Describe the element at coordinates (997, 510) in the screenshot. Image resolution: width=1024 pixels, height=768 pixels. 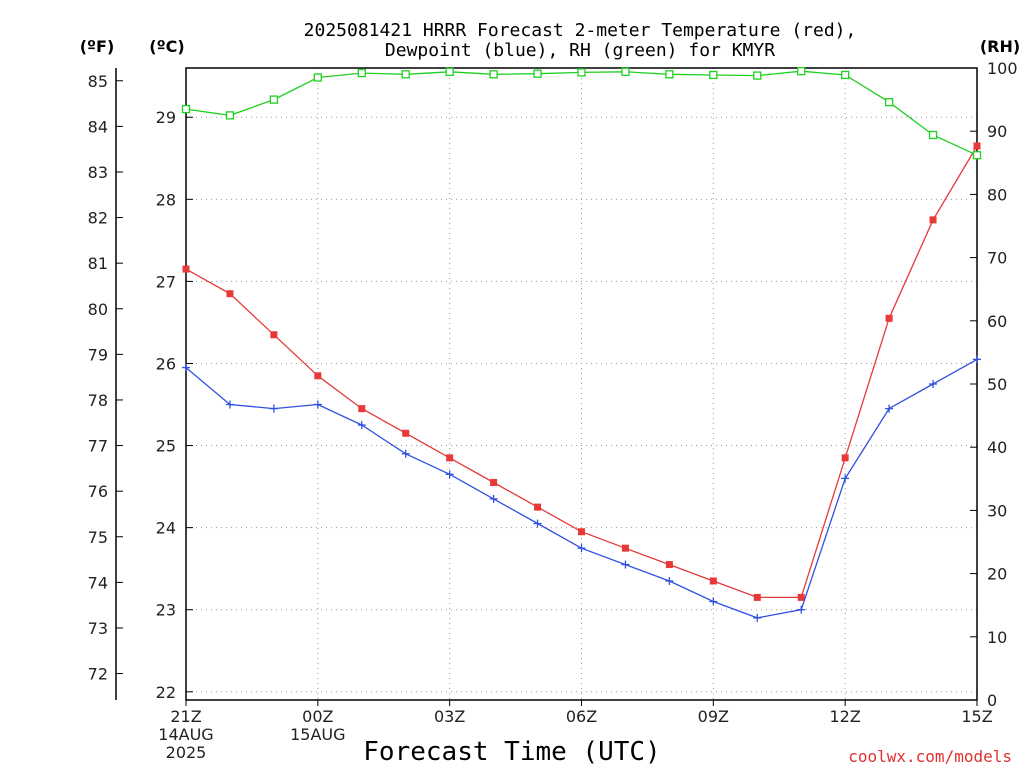
I see `rh-tick-label: 30` at that location.